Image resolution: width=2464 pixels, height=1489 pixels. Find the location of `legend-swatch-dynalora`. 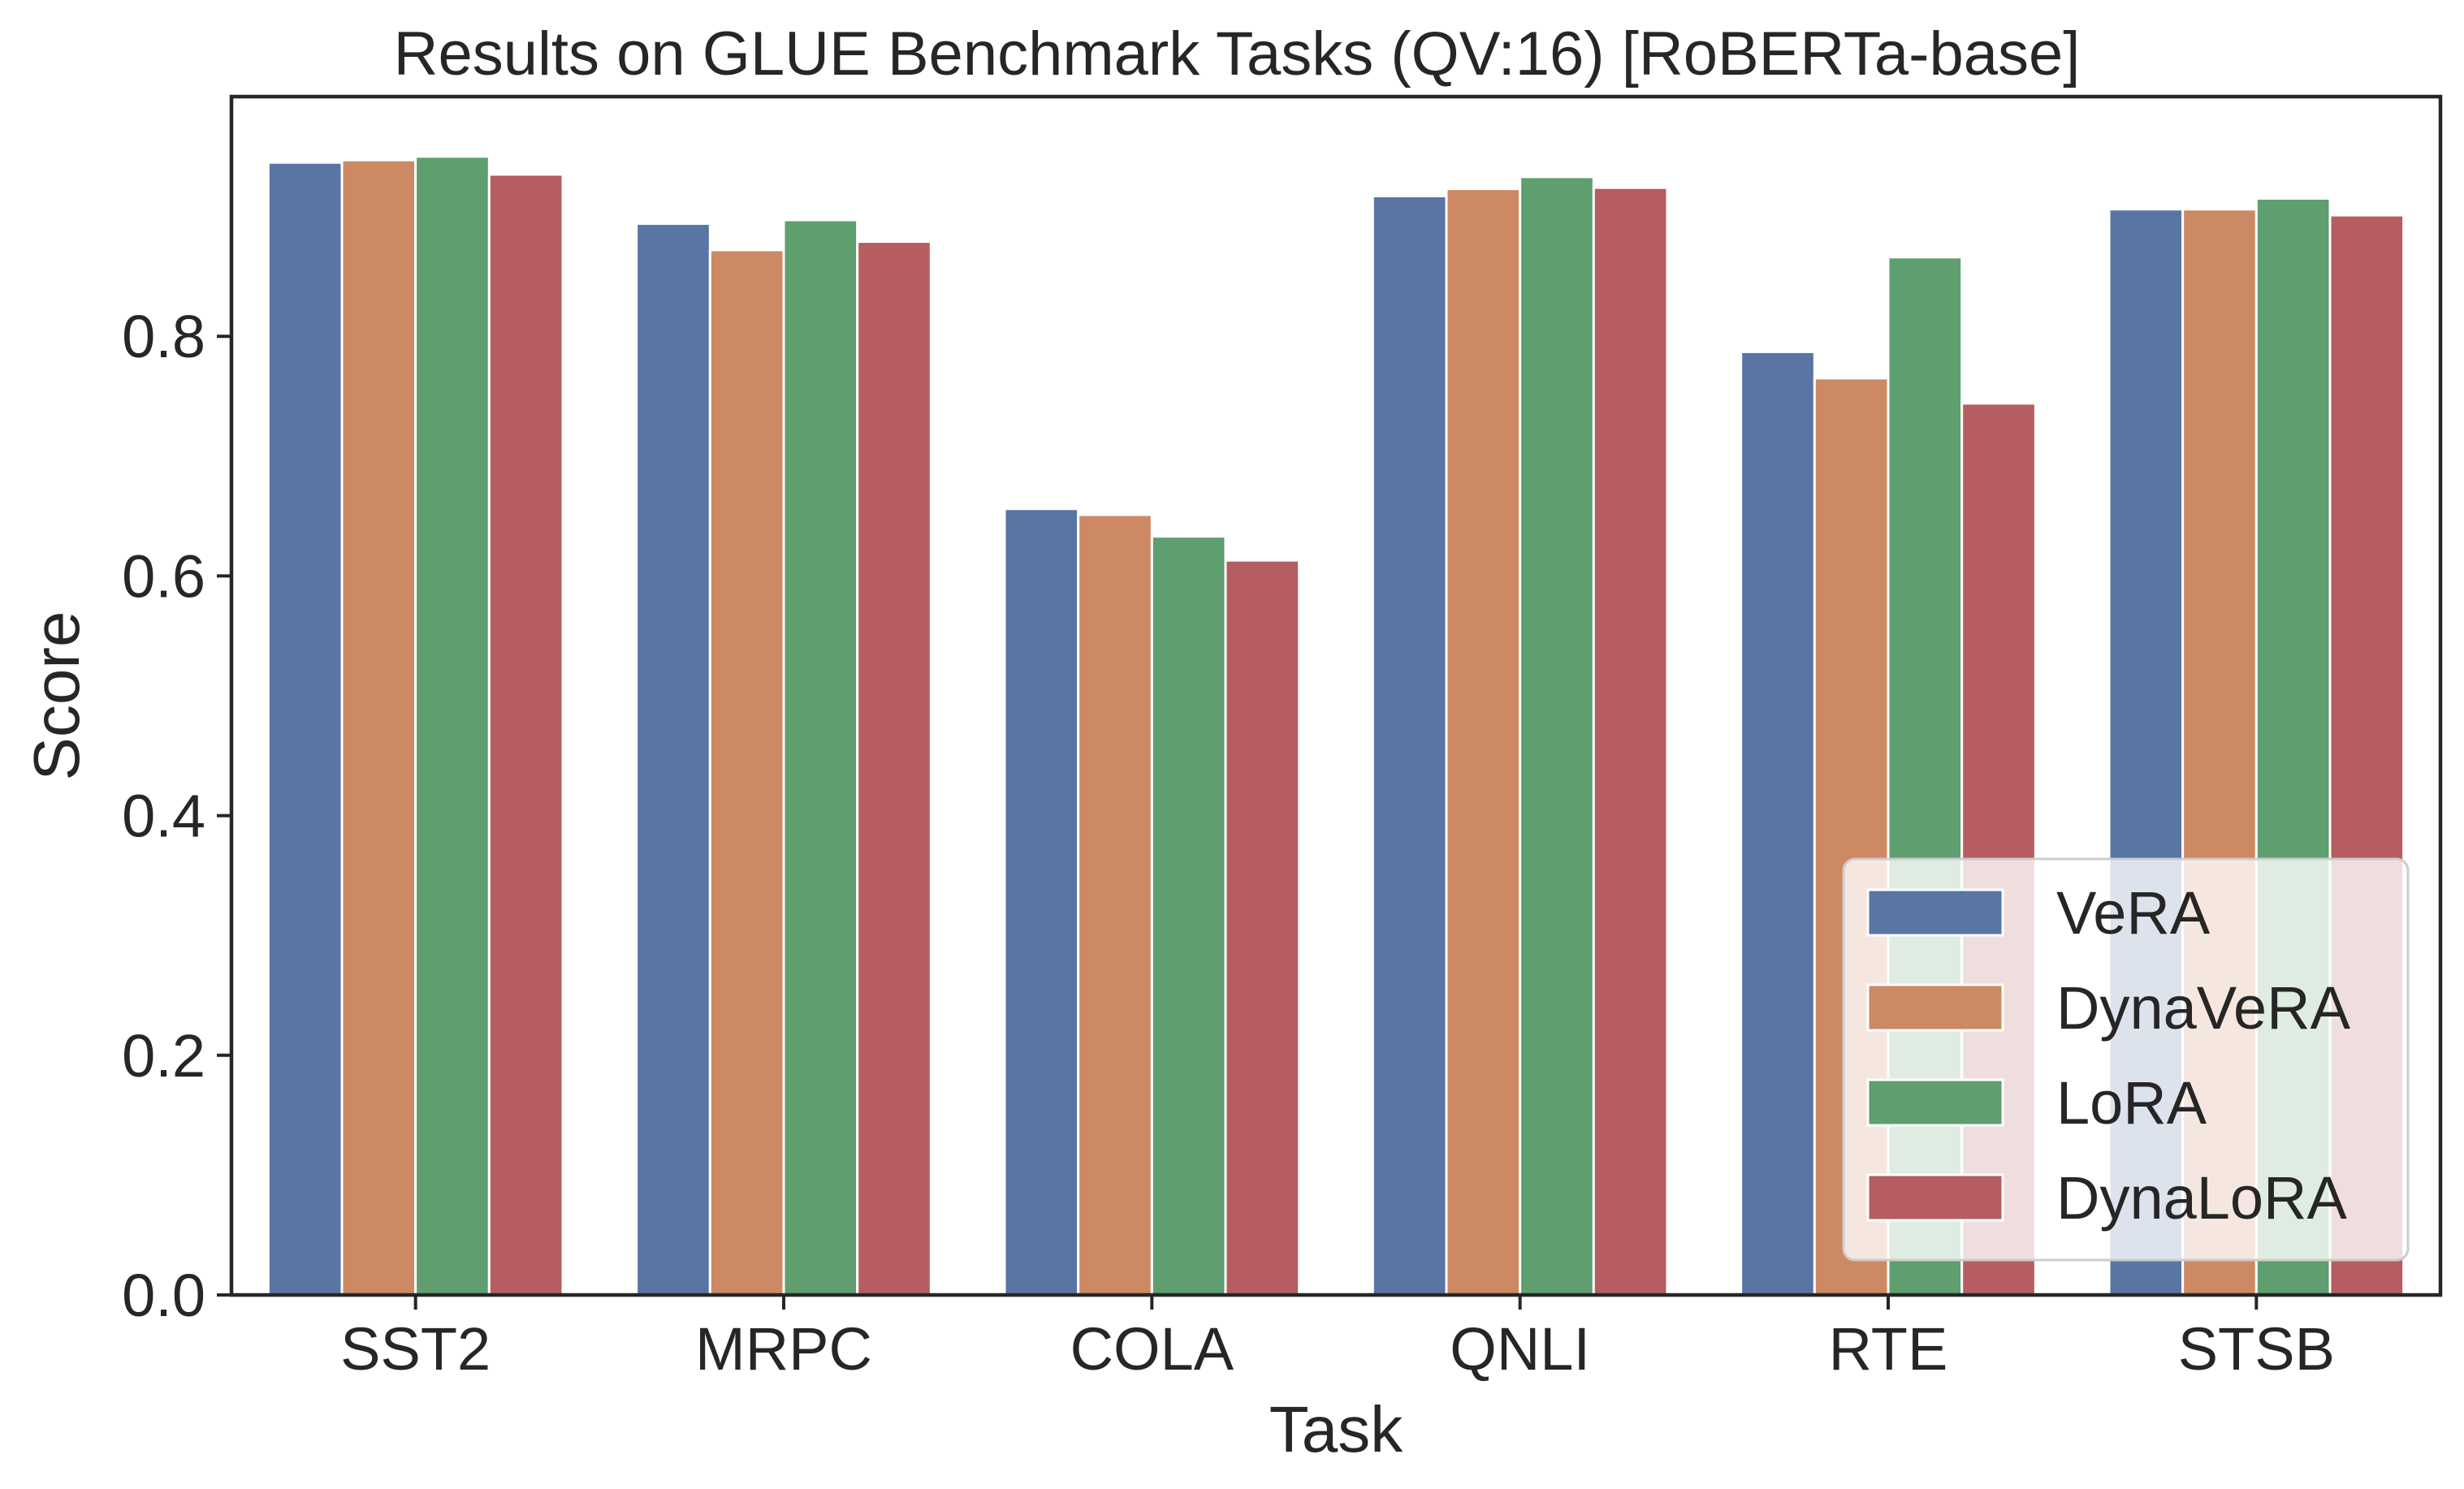

legend-swatch-dynalora is located at coordinates (1935, 1197).